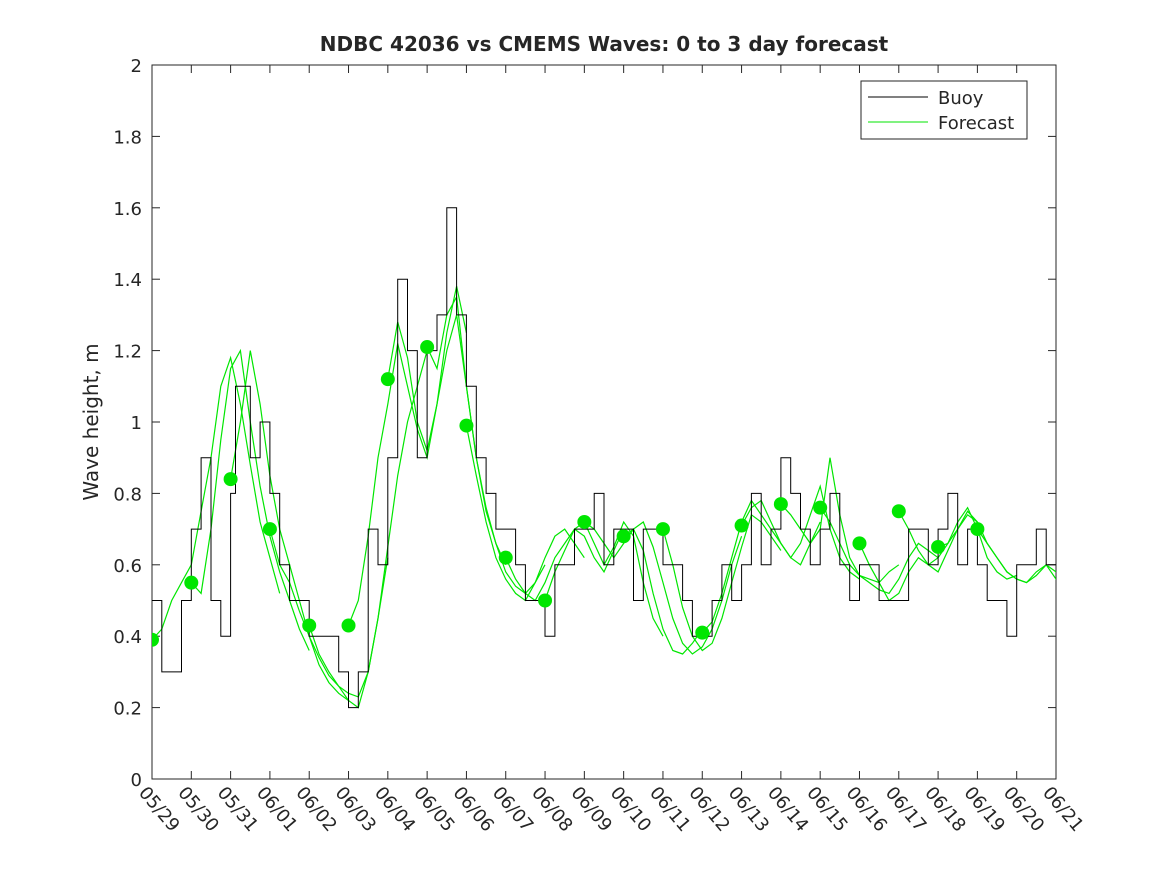 The height and width of the screenshot is (879, 1167). What do you see at coordinates (127, 494) in the screenshot?
I see `y-tick-label: 0.8` at bounding box center [127, 494].